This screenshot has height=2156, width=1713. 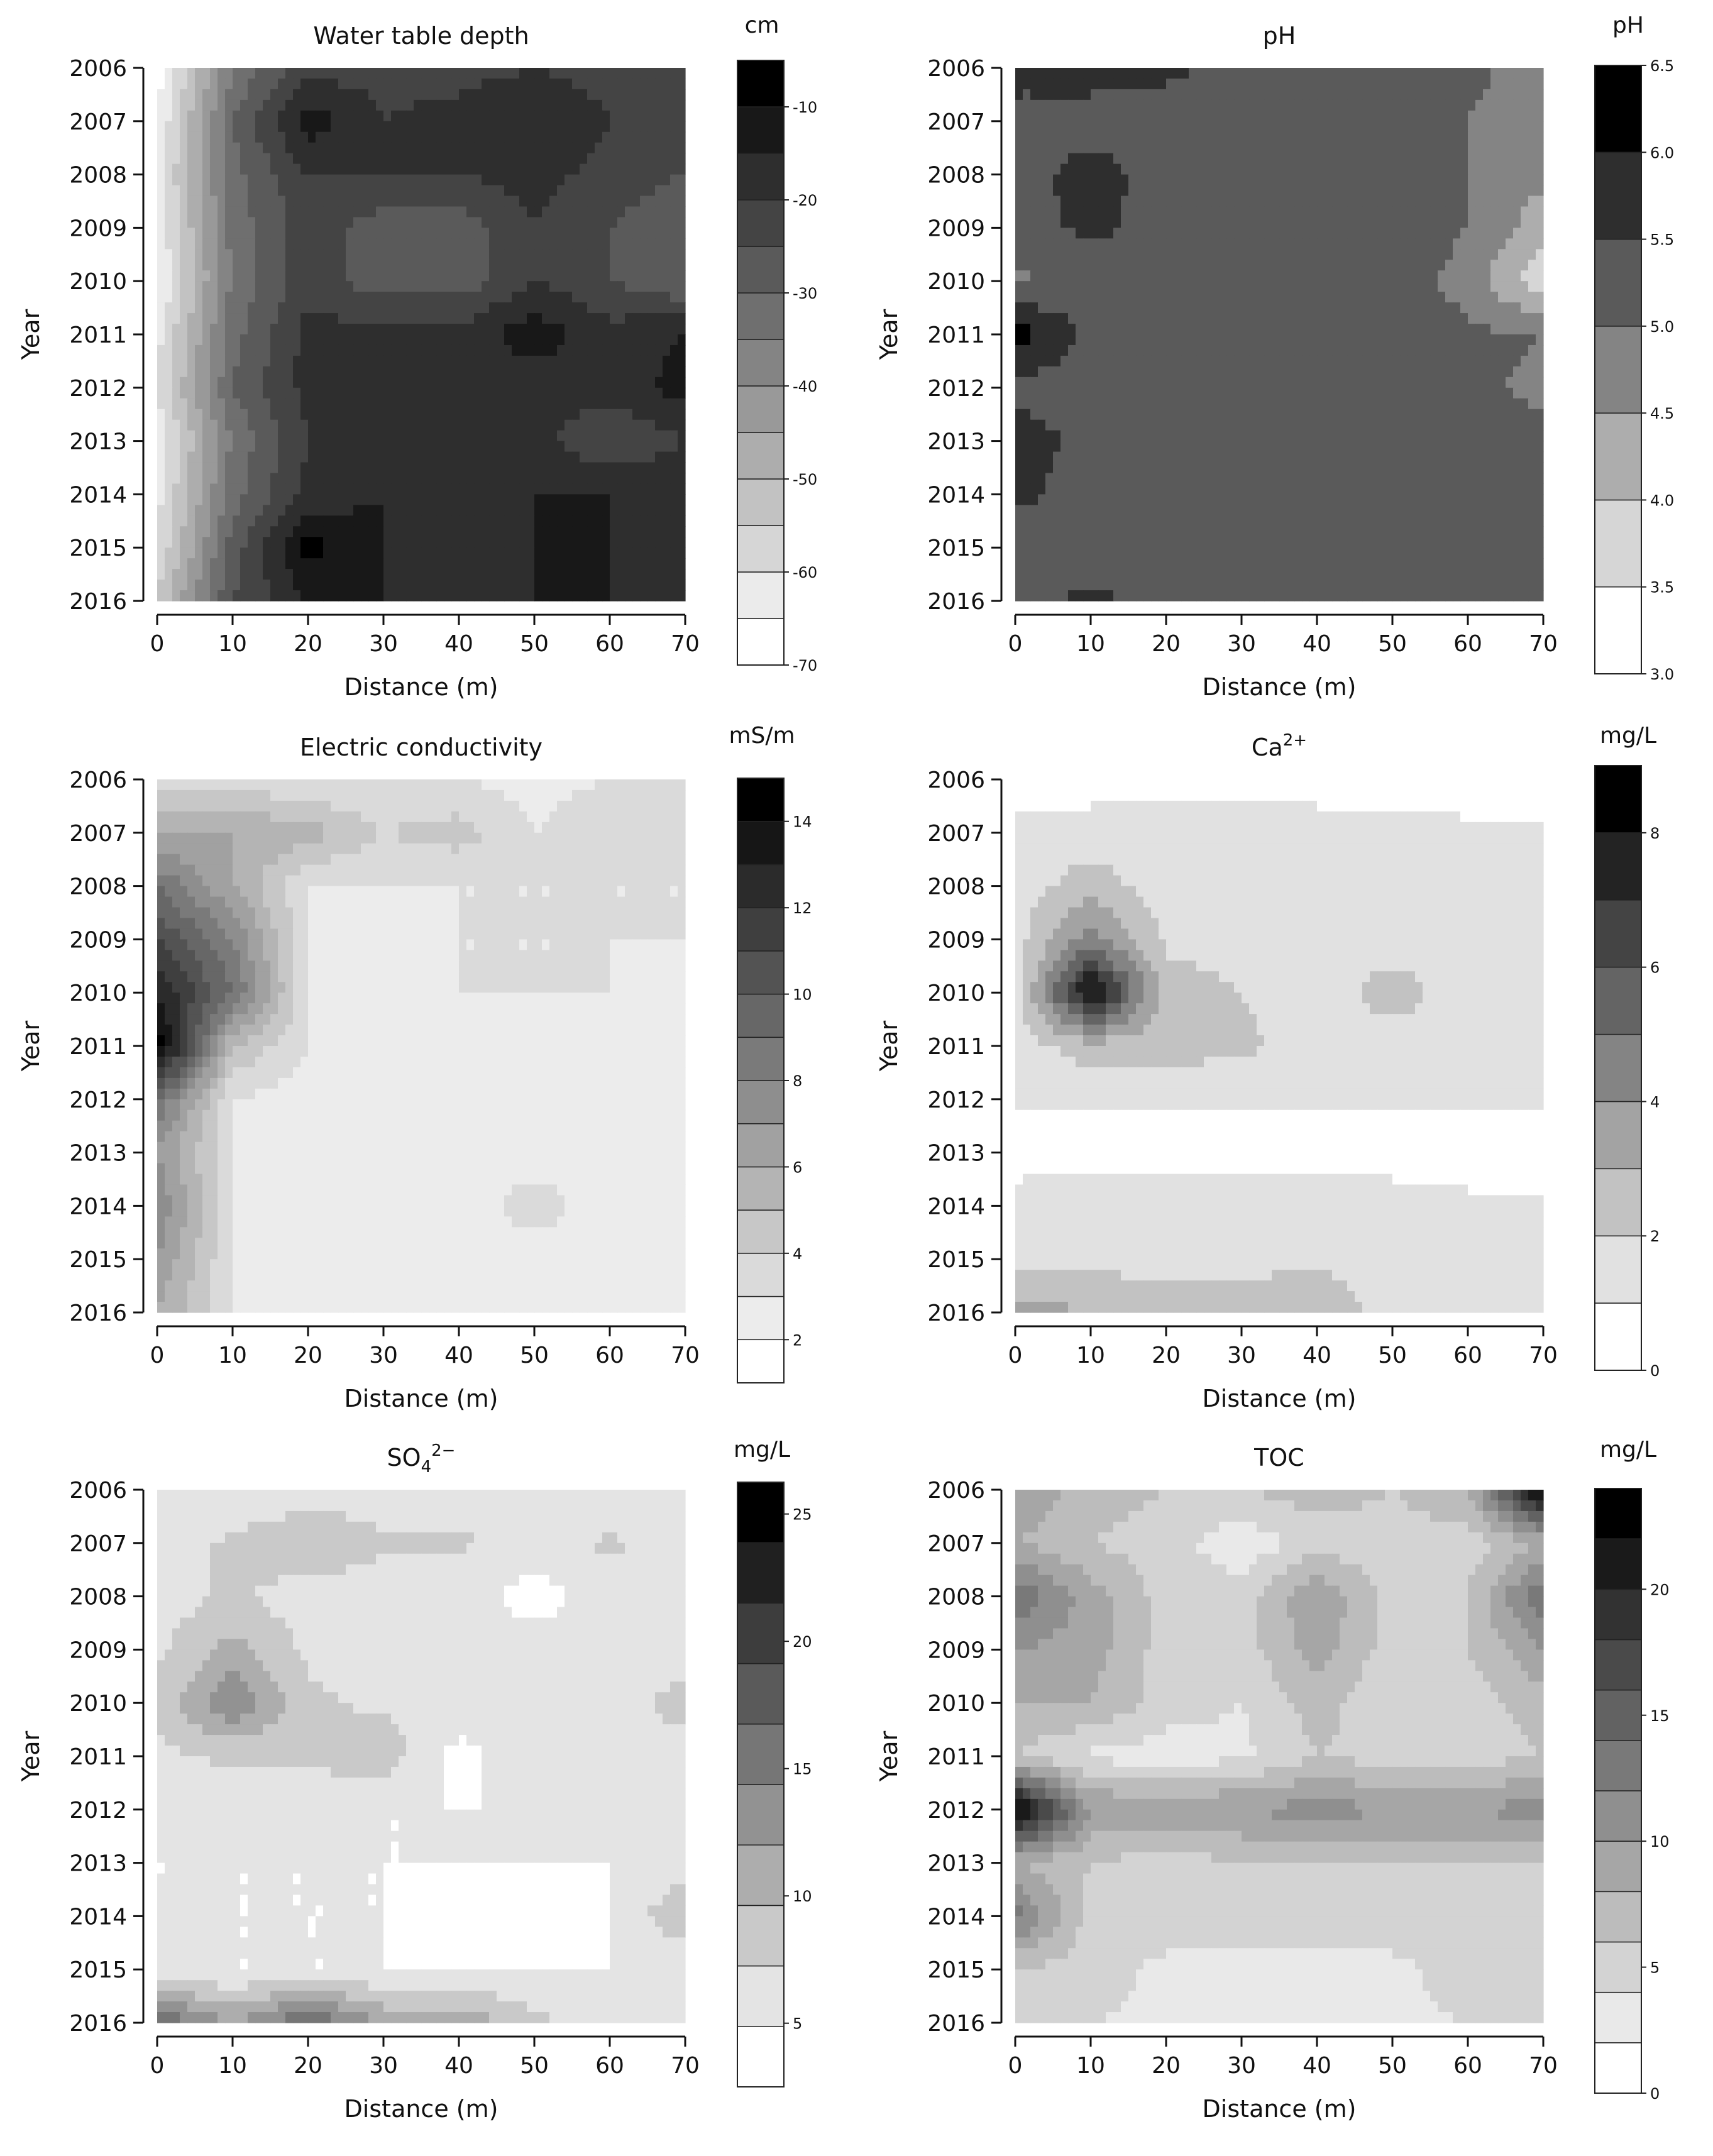 What do you see at coordinates (761, 177) in the screenshot?
I see `colorbar-segment` at bounding box center [761, 177].